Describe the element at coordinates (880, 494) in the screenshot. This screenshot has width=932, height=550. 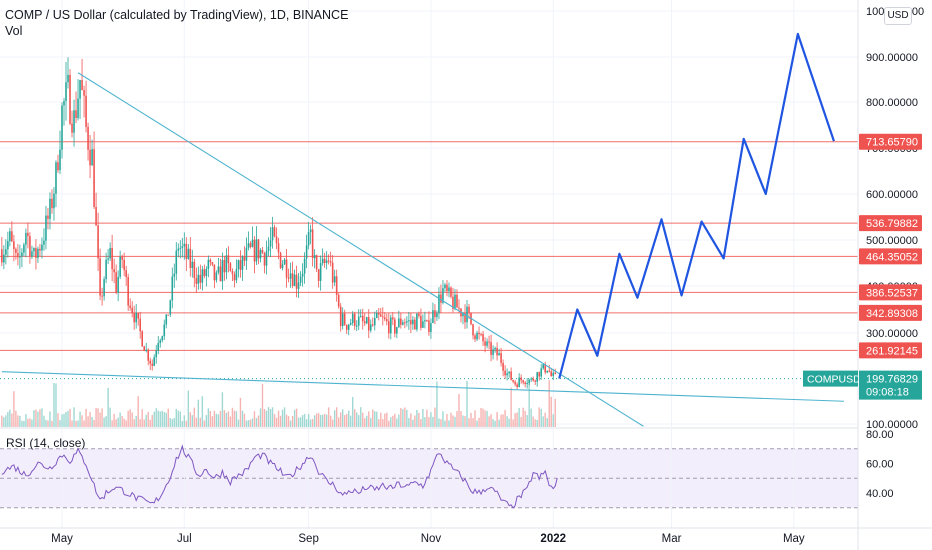
I see `rsi-tick-label: 40.00` at that location.